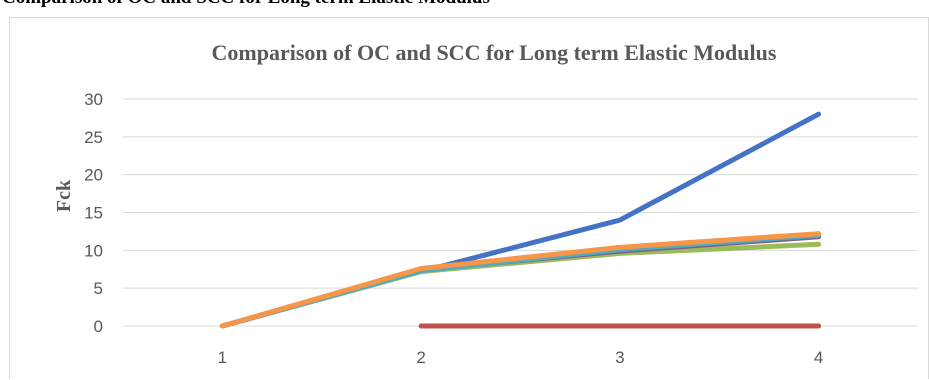 The image size is (929, 380). I want to click on y-tick-label: 15, so click(93, 213).